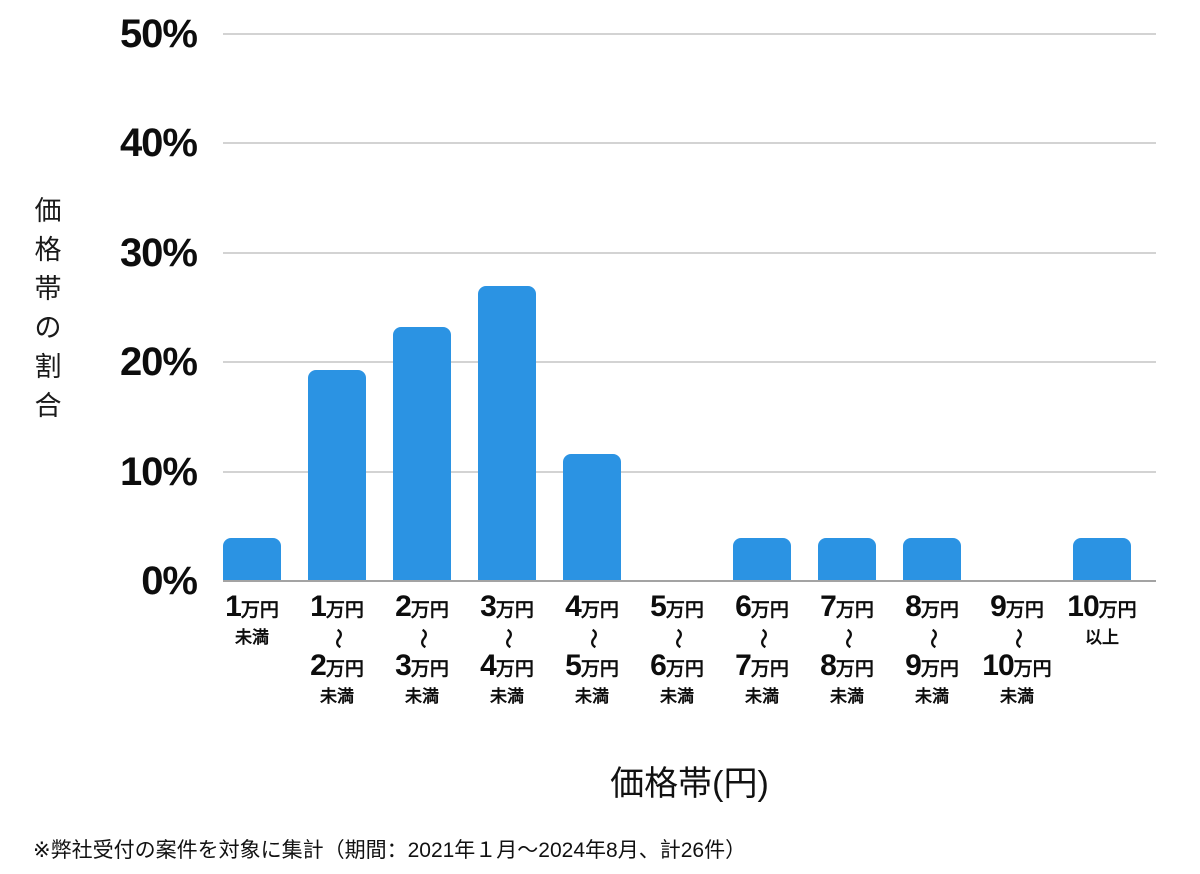 This screenshot has height=874, width=1200. I want to click on x-tick-11: 10万円以上, so click(1102, 620).